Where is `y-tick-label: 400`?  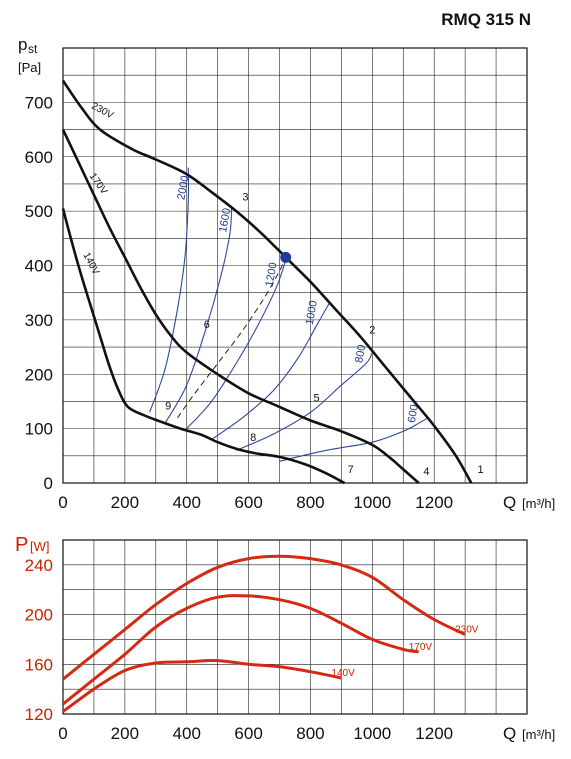 y-tick-label: 400 is located at coordinates (39, 266).